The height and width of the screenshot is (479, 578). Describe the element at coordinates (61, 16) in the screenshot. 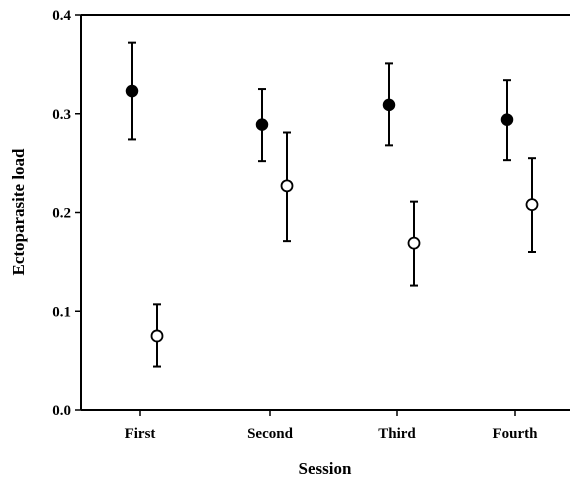

I see `y-tick-label: 0.4` at that location.